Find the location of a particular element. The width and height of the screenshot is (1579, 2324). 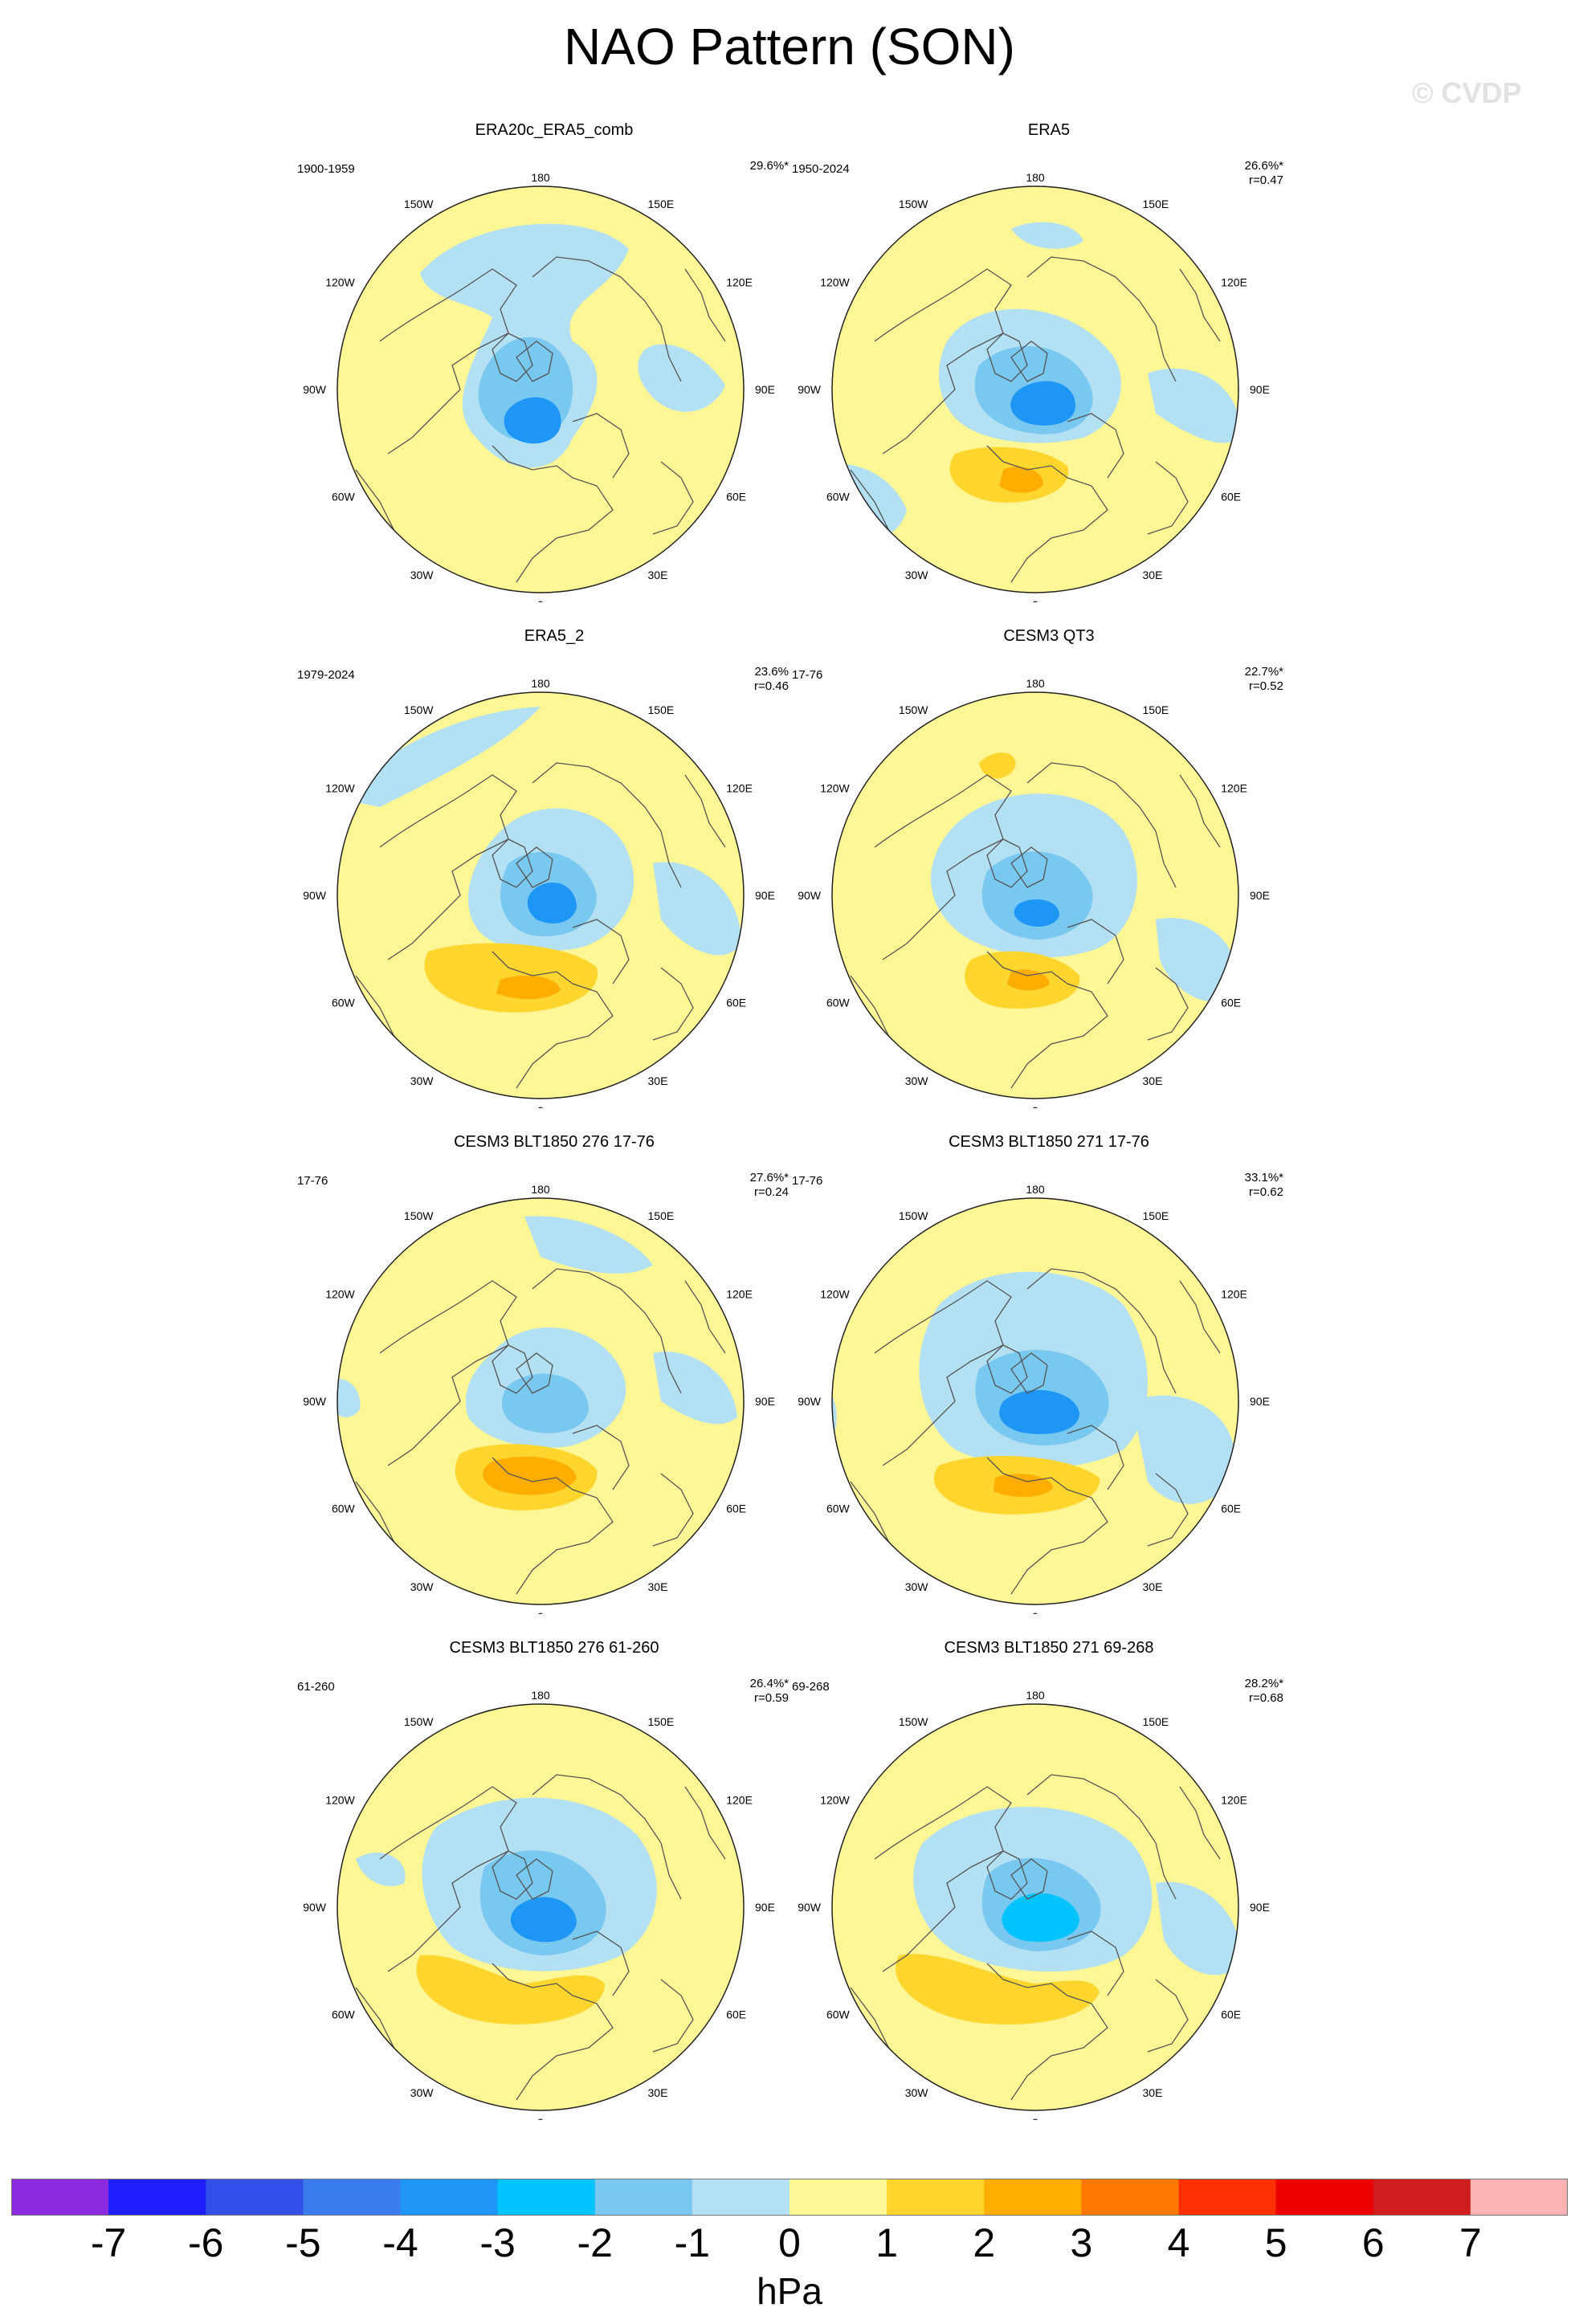

panel-title: ERA20c_ERA5_comb is located at coordinates (554, 130).